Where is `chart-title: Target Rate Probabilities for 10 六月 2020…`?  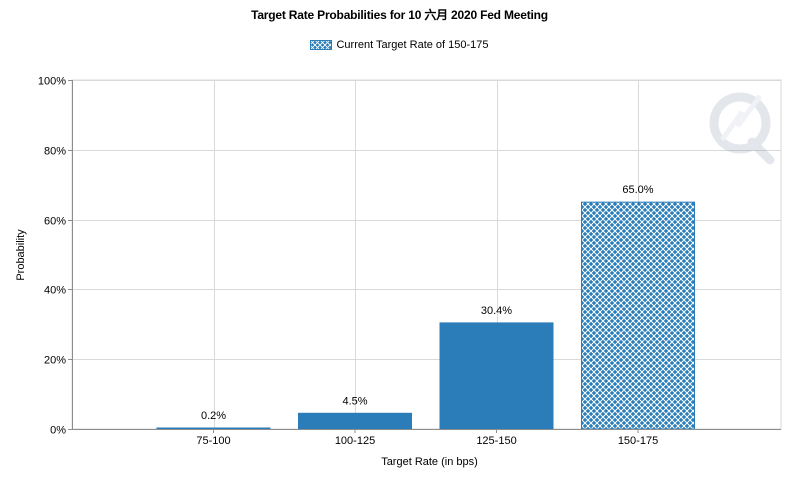
chart-title: Target Rate Probabilities for 10 六月 2020… is located at coordinates (399, 15).